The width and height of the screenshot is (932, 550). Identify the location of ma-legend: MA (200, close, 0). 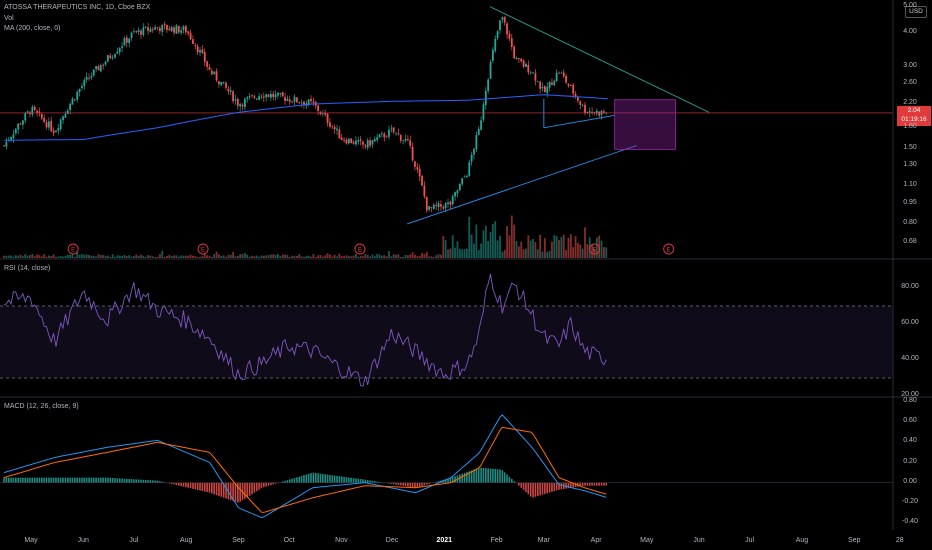
(32, 28).